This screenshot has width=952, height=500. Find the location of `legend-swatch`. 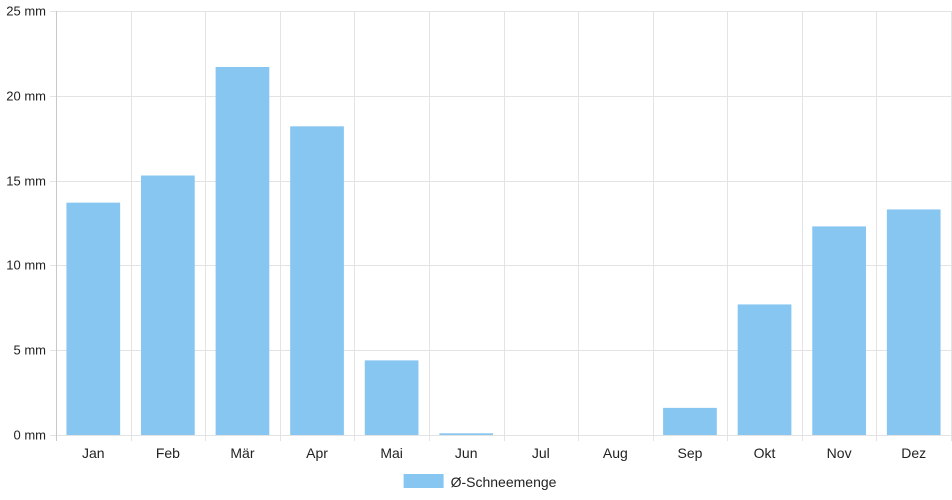

legend-swatch is located at coordinates (423, 481).